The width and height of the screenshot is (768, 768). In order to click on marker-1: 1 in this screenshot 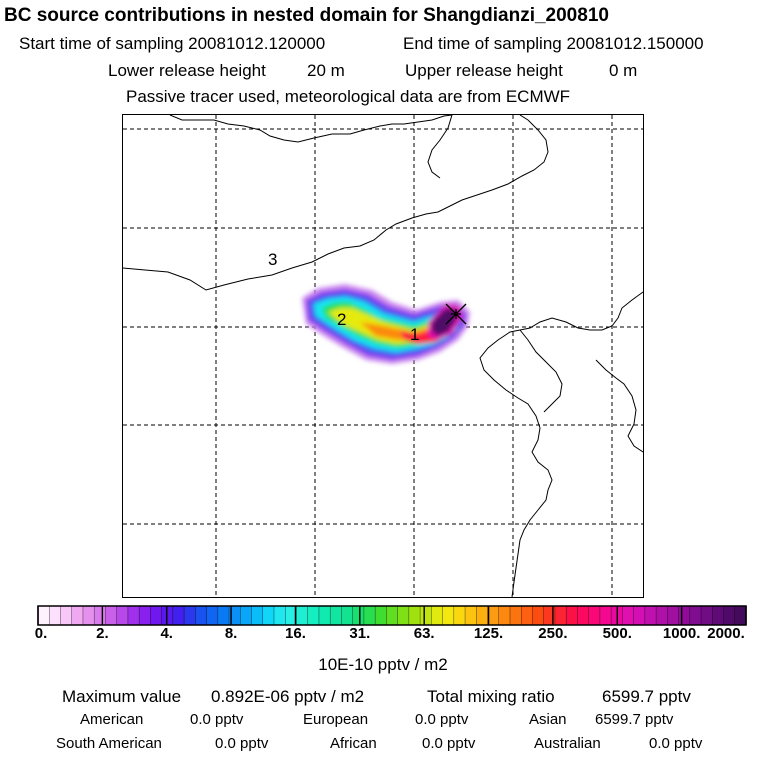, I will do `click(414, 334)`.